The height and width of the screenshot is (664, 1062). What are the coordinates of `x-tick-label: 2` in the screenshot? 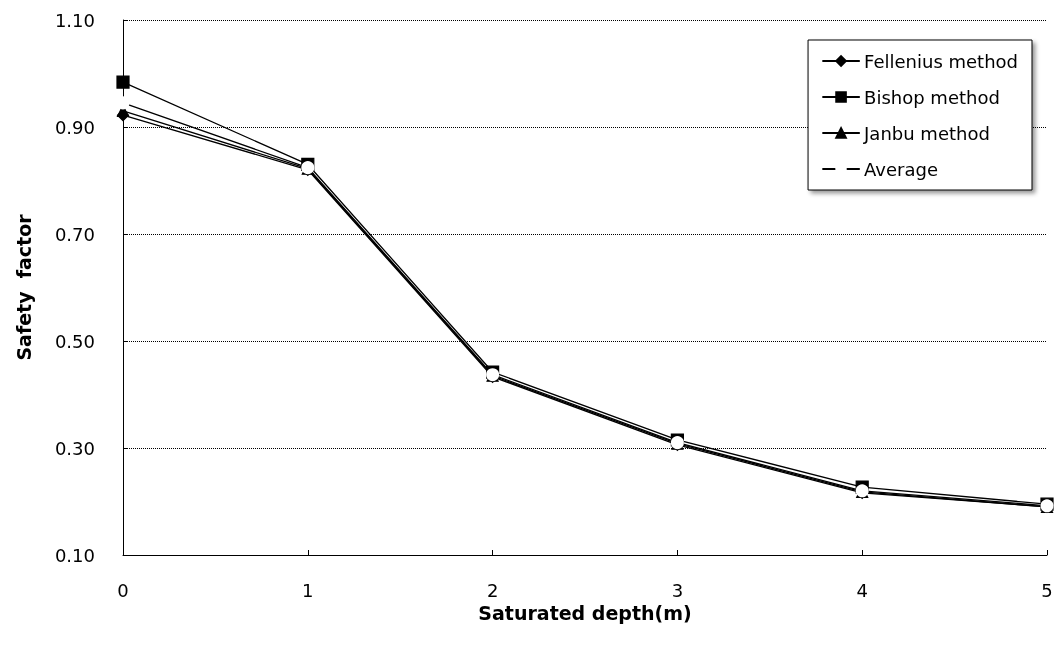 It's located at (492, 590).